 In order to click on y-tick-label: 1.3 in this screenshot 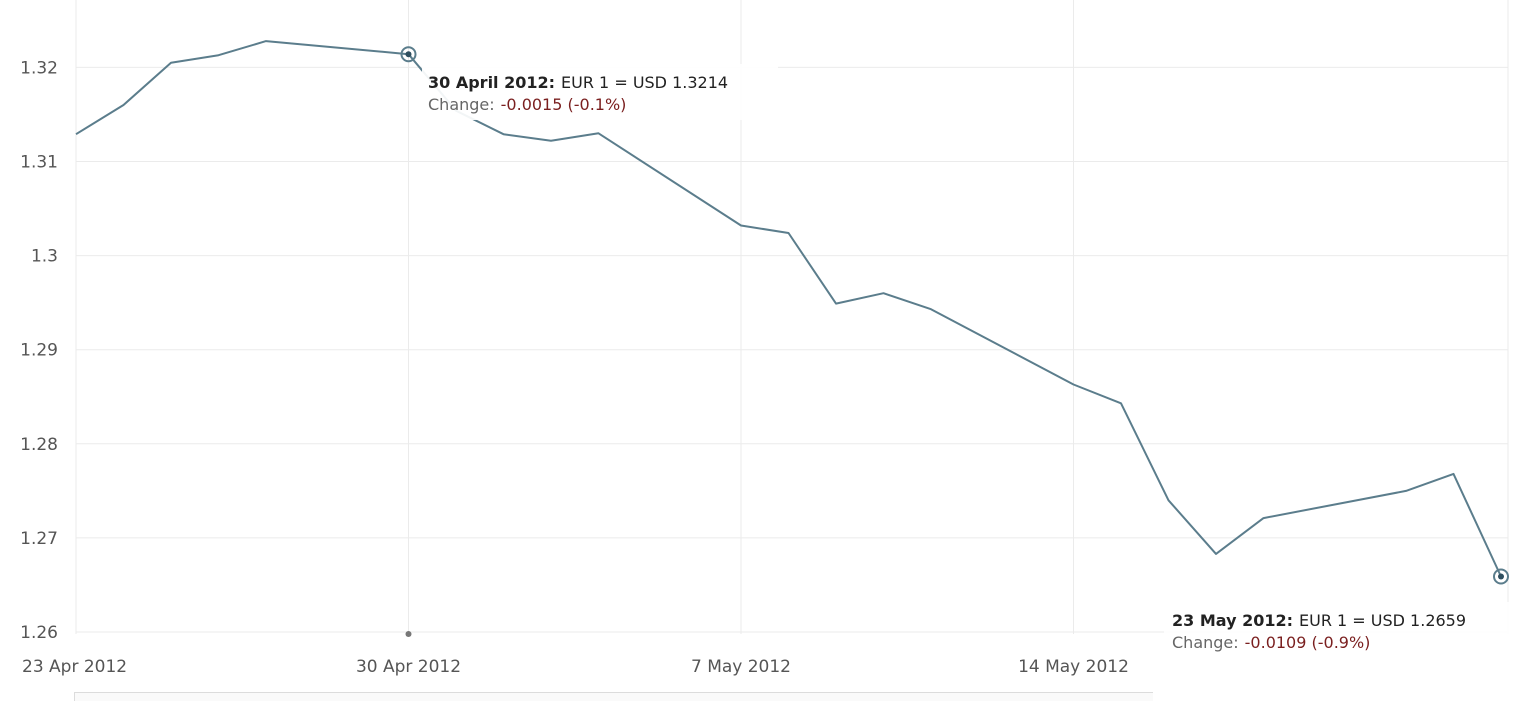, I will do `click(44, 257)`.